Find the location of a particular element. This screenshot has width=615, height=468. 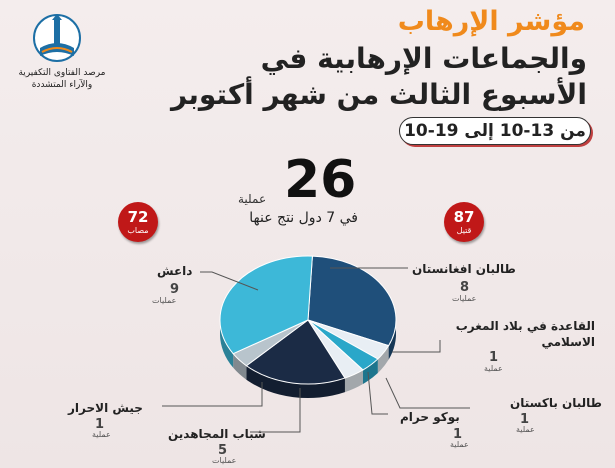

institution-name-line1: مرصد الفتاوى التكفيرية is located at coordinates (62, 73).